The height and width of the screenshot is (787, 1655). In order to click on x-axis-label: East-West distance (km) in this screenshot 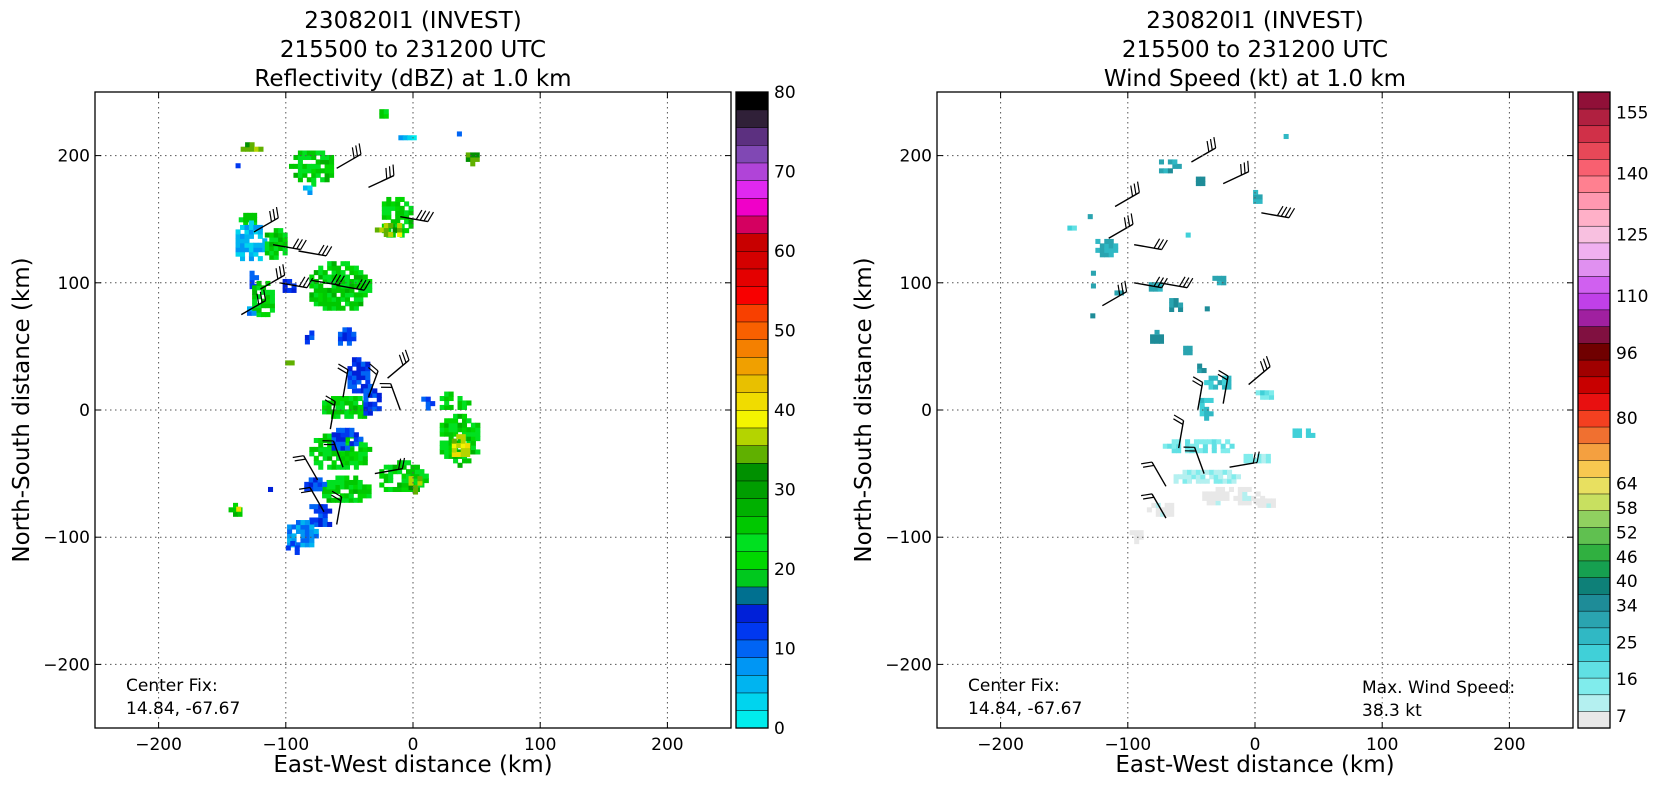, I will do `click(1254, 765)`.